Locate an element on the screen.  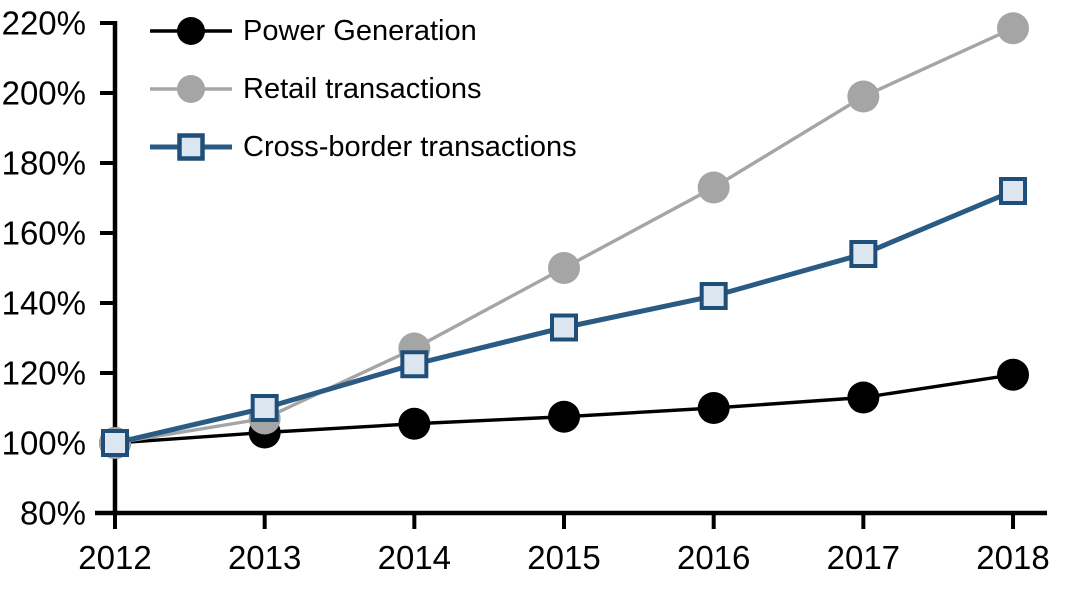
legend-label: Cross-border transactions is located at coordinates (410, 147).